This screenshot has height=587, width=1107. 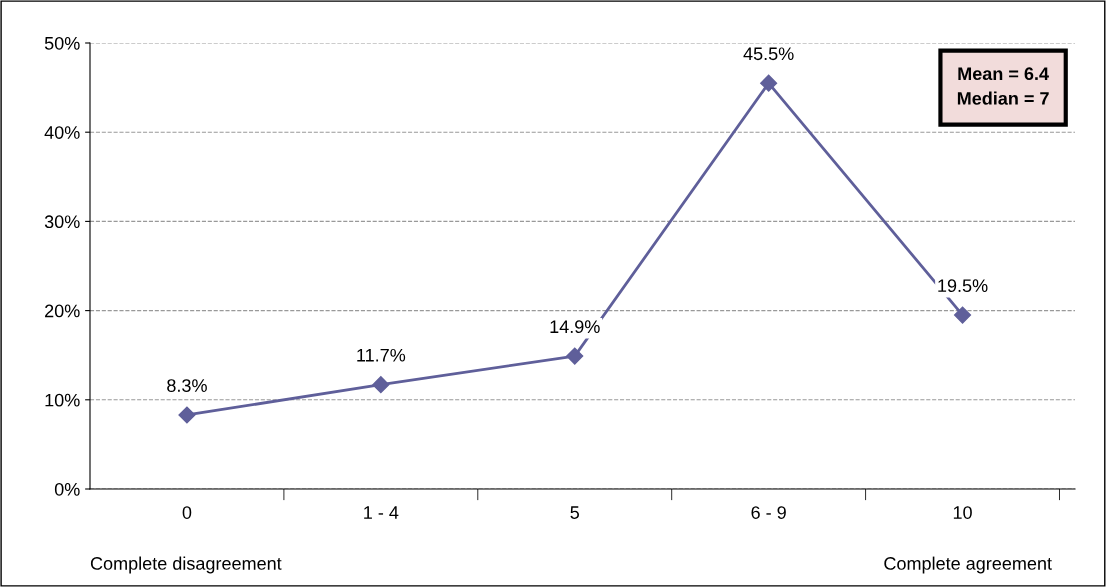 What do you see at coordinates (381, 355) in the screenshot?
I see `data-label: 11.7%` at bounding box center [381, 355].